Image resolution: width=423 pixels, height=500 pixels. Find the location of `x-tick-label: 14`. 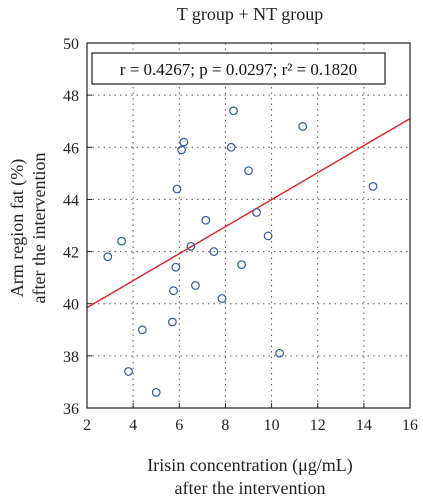

x-tick-label: 14 is located at coordinates (364, 425).